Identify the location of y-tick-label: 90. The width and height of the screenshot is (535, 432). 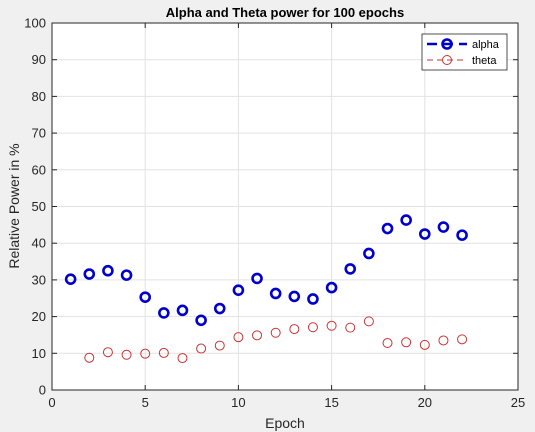
(39, 59).